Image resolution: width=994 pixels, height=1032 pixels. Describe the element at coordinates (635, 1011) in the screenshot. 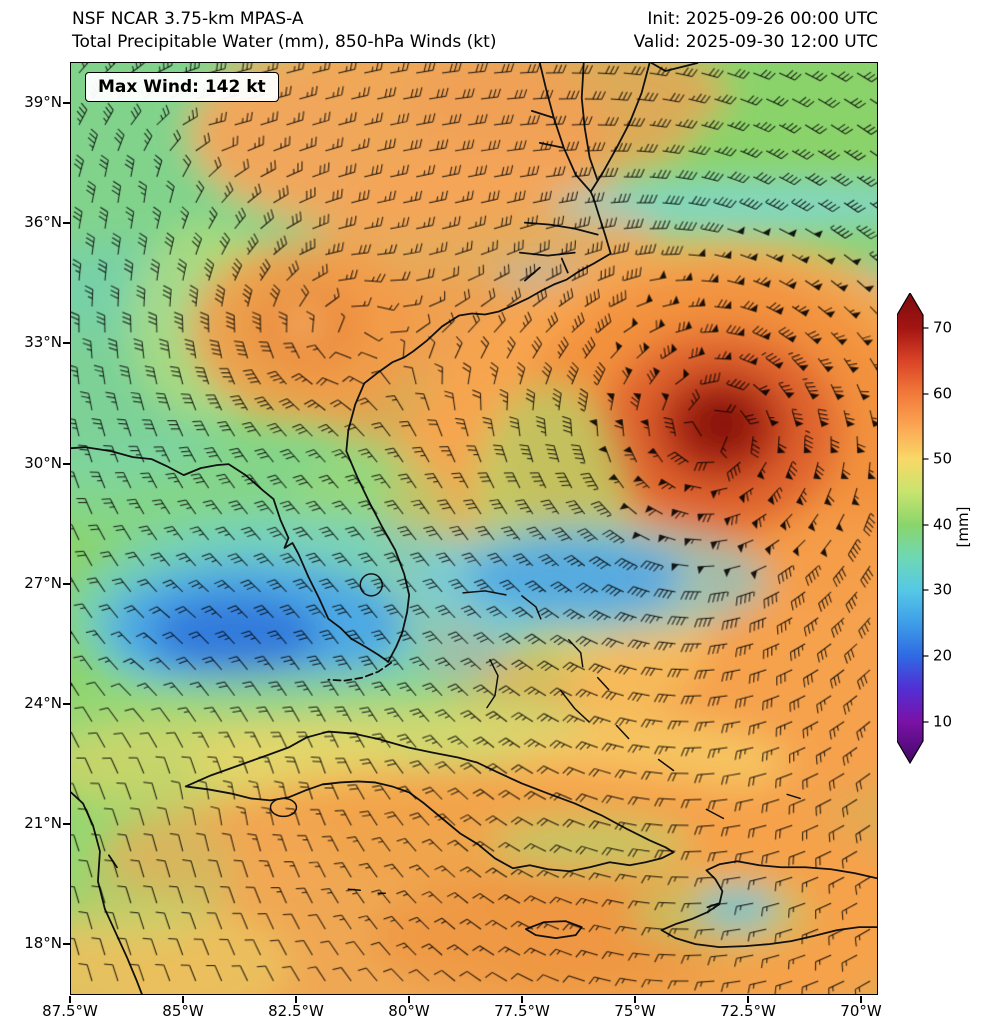

I see `lon-label: 75°W` at that location.